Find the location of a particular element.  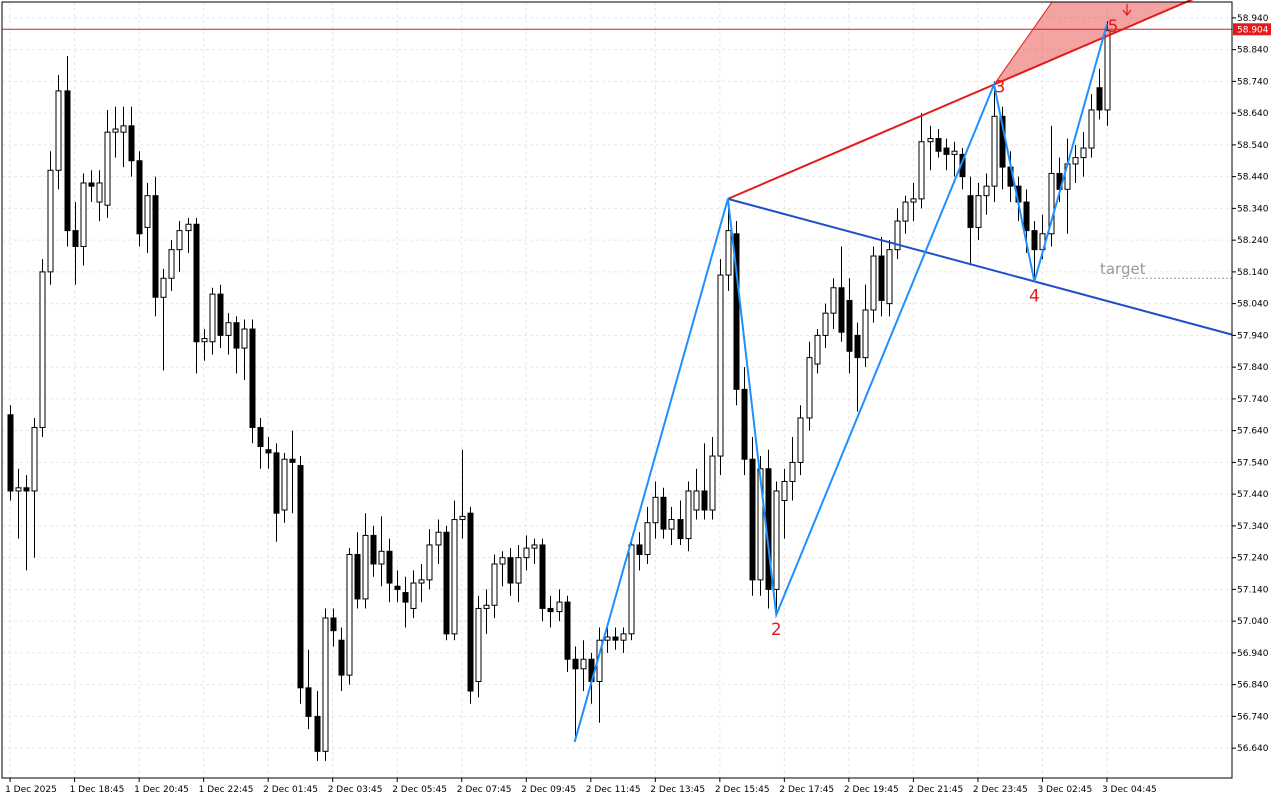

x-tick-label: 2 Dec 11:45 is located at coordinates (613, 790).